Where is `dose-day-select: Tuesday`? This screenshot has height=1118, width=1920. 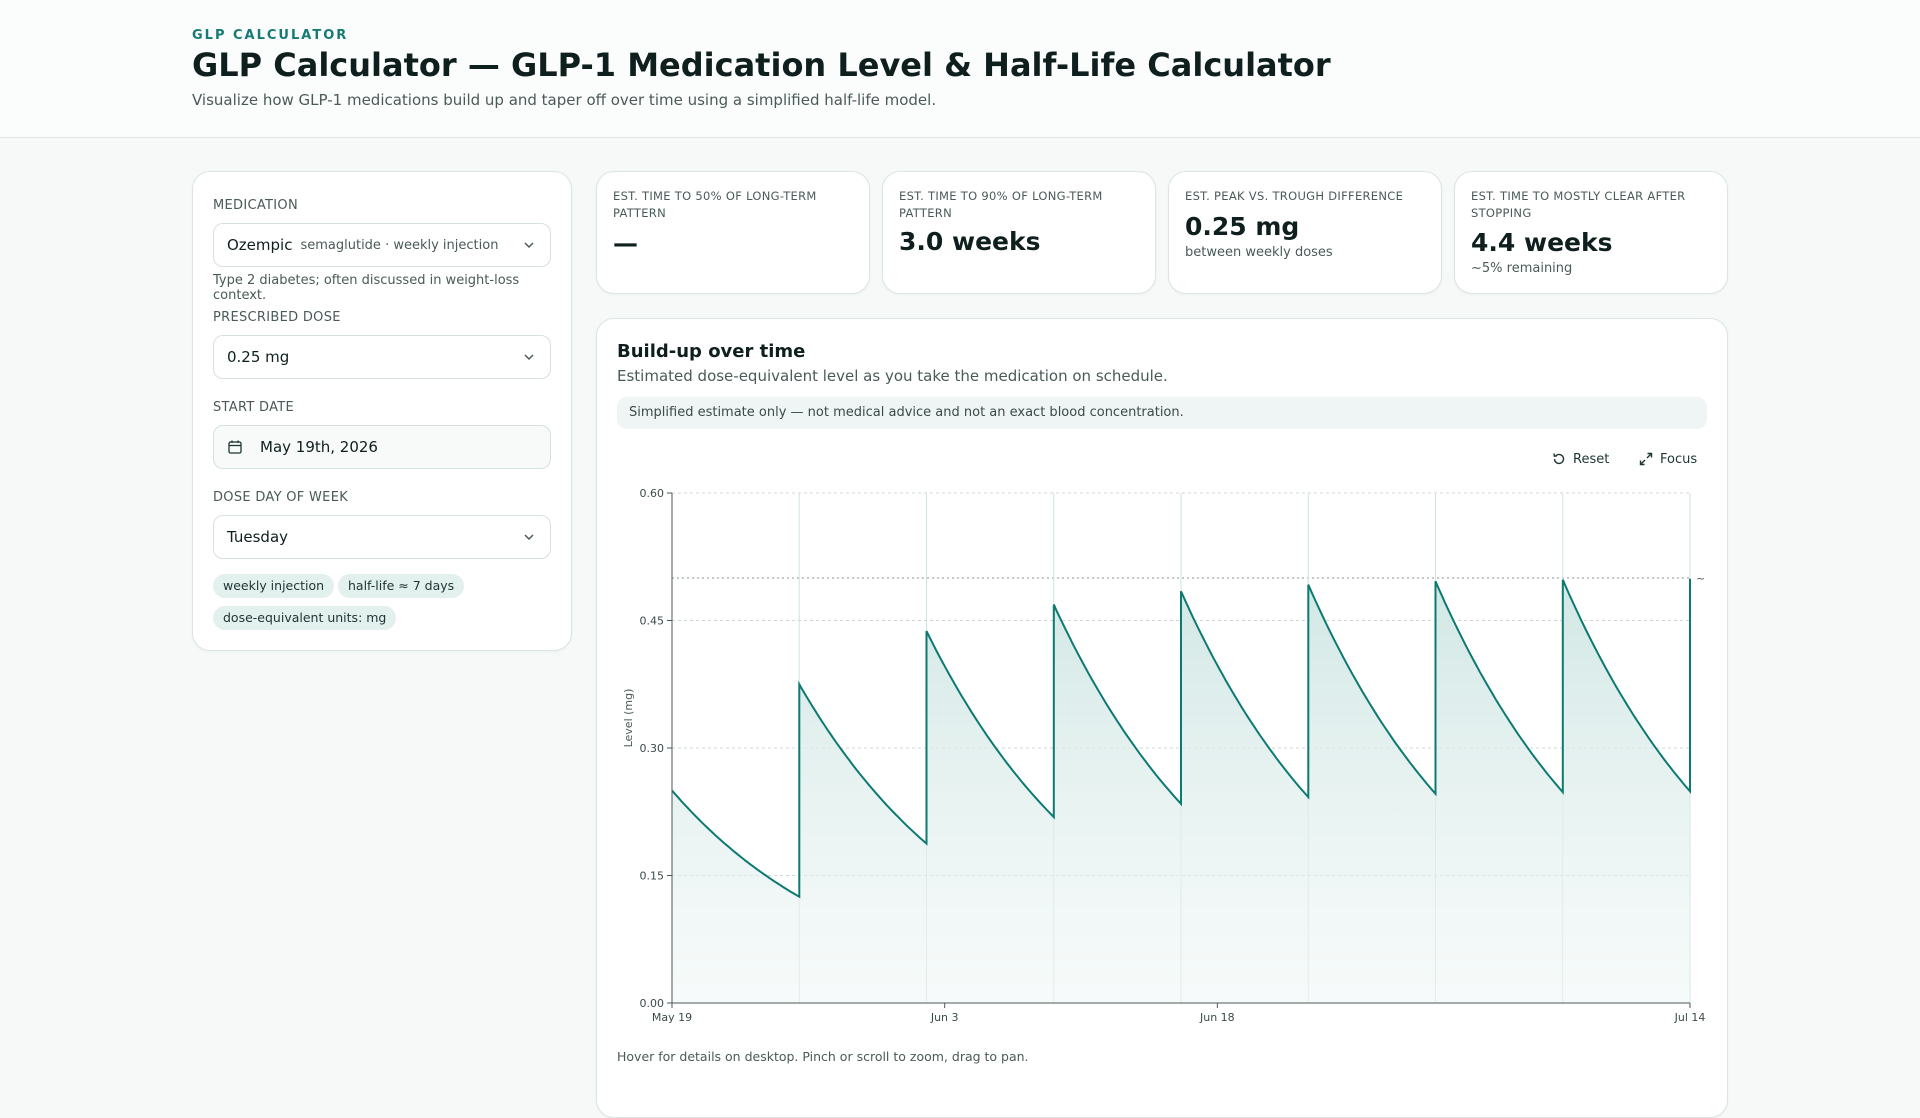
dose-day-select: Tuesday is located at coordinates (382, 537).